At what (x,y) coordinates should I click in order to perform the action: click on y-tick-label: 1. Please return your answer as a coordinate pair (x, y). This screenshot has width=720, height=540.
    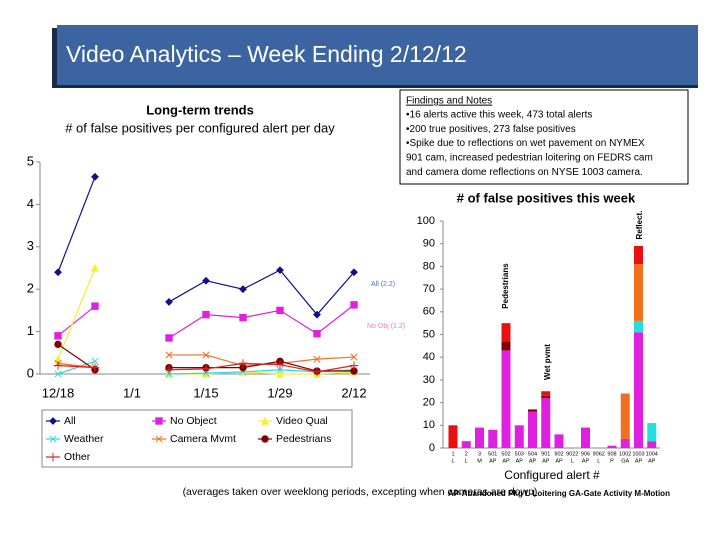
    Looking at the image, I should click on (30, 330).